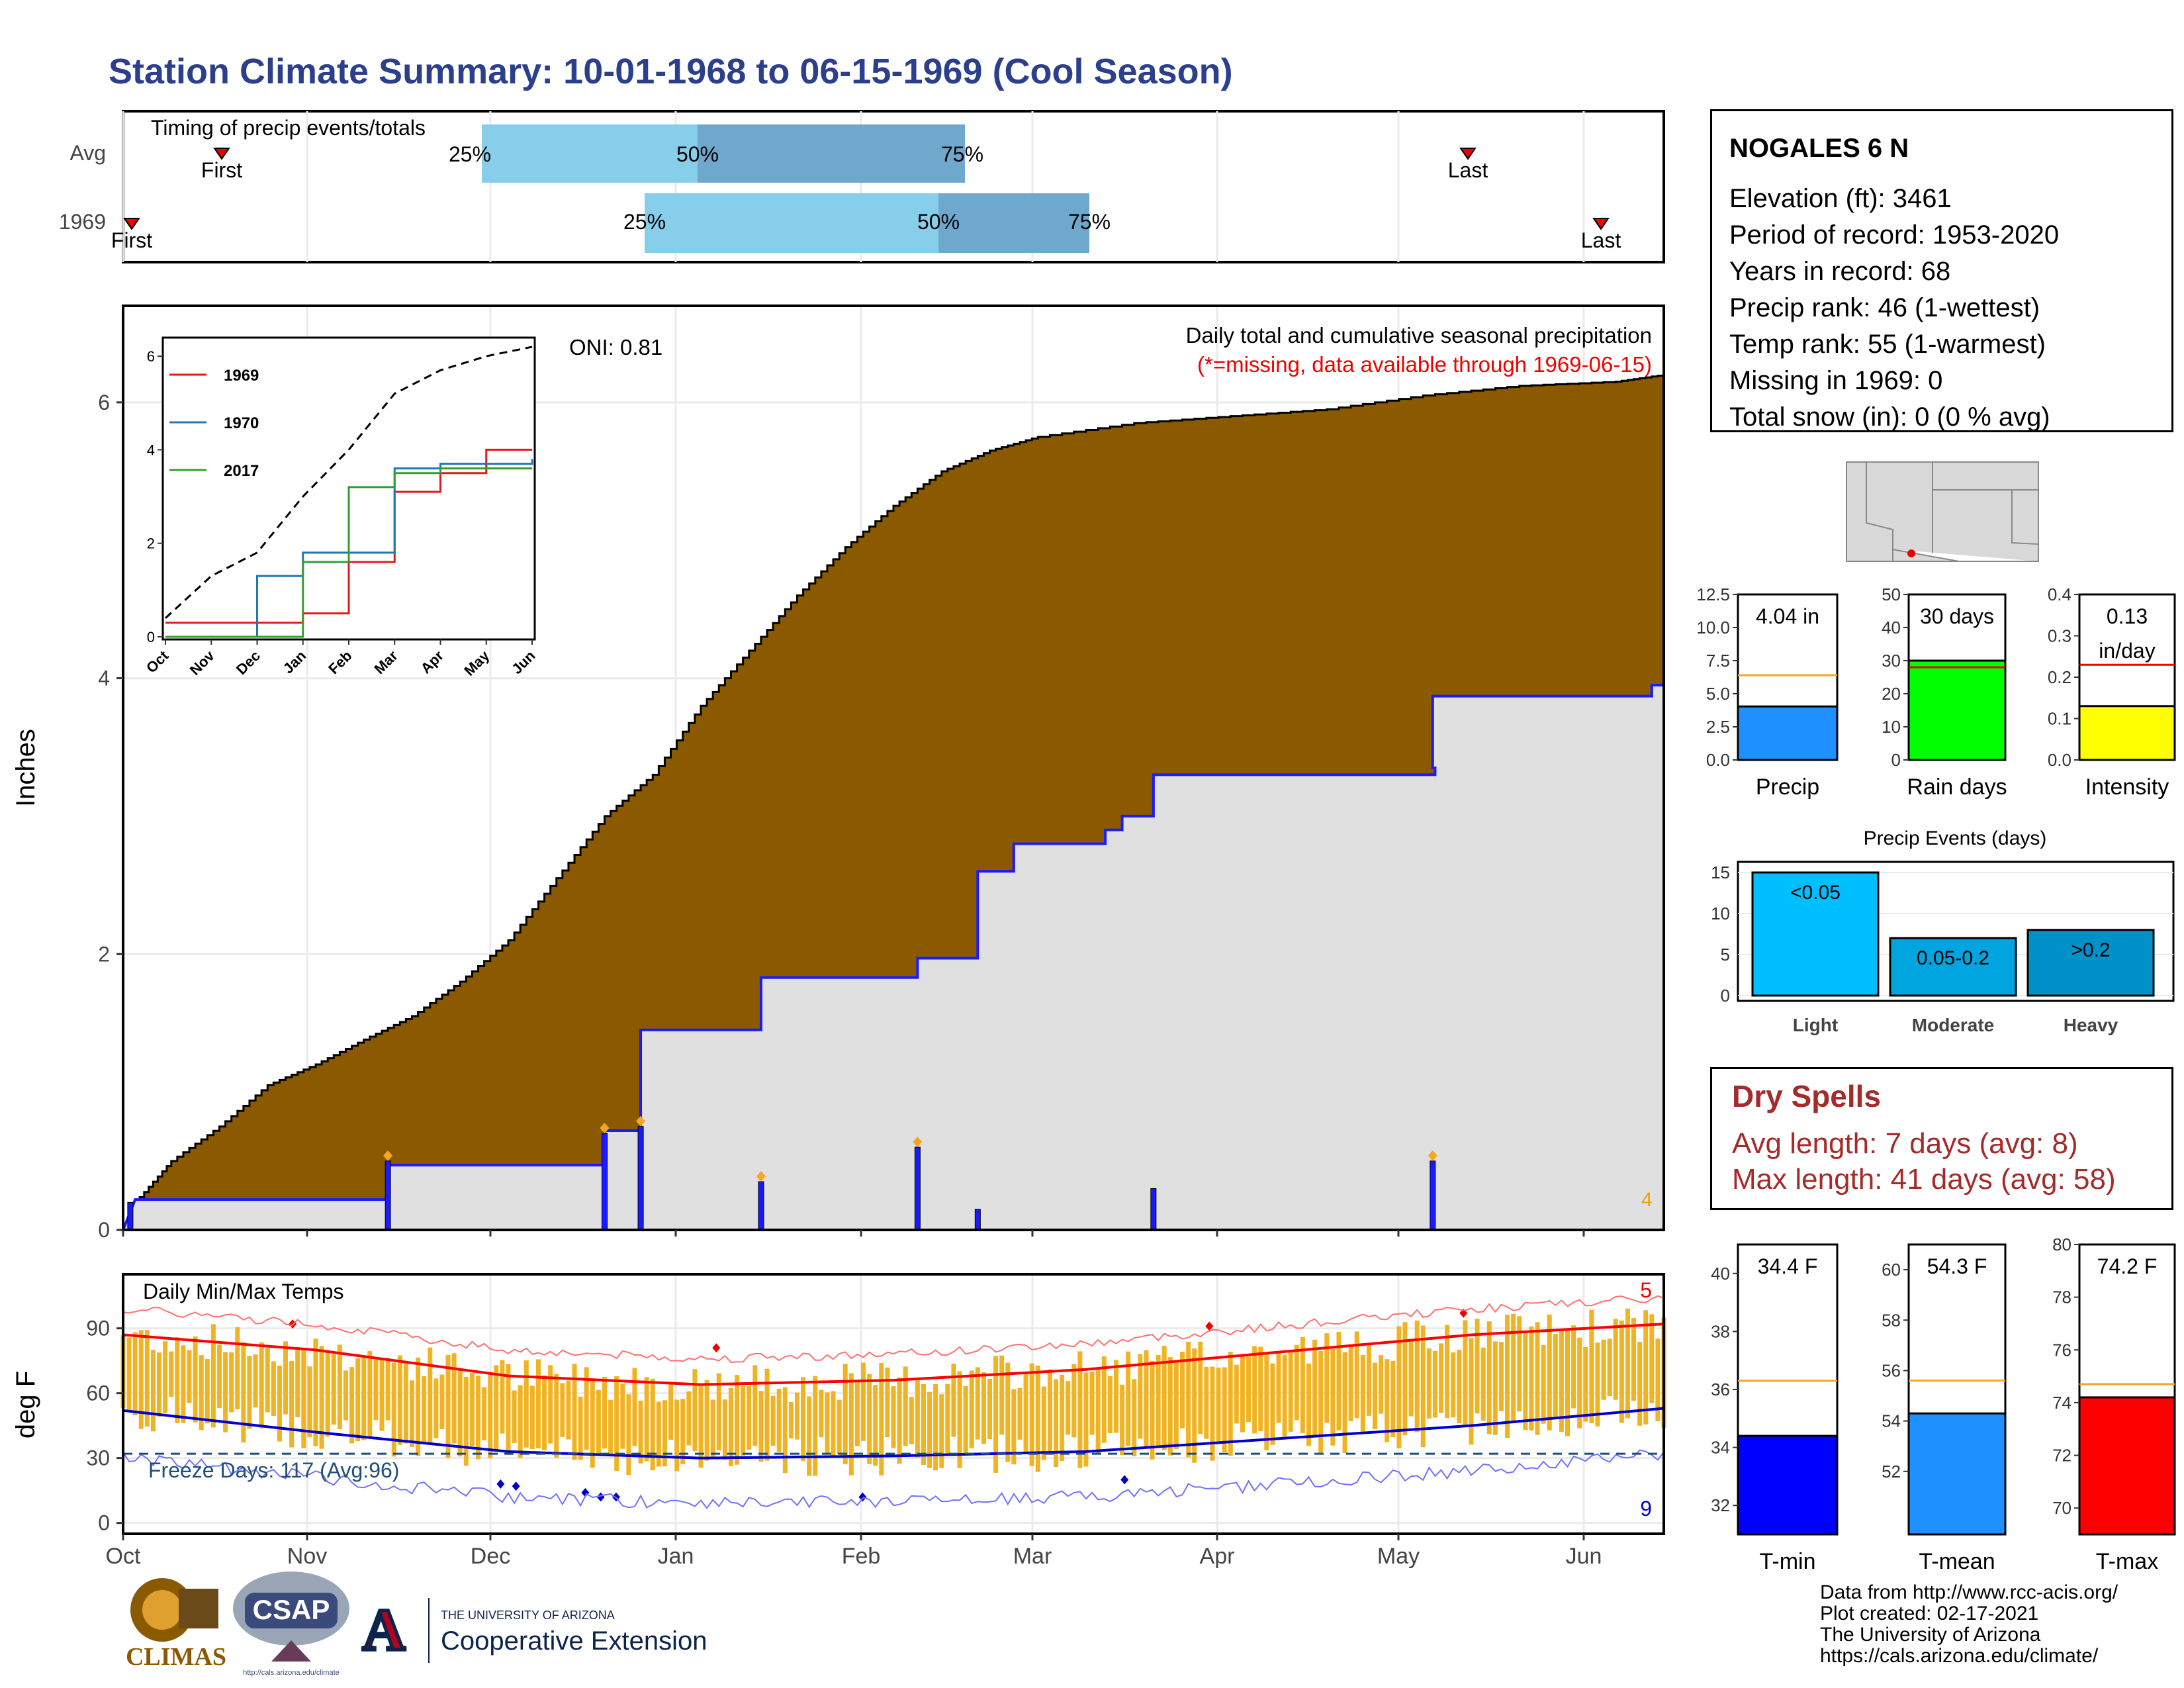 The image size is (2184, 1688). I want to click on precip-y-tick-label: 0, so click(104, 1230).